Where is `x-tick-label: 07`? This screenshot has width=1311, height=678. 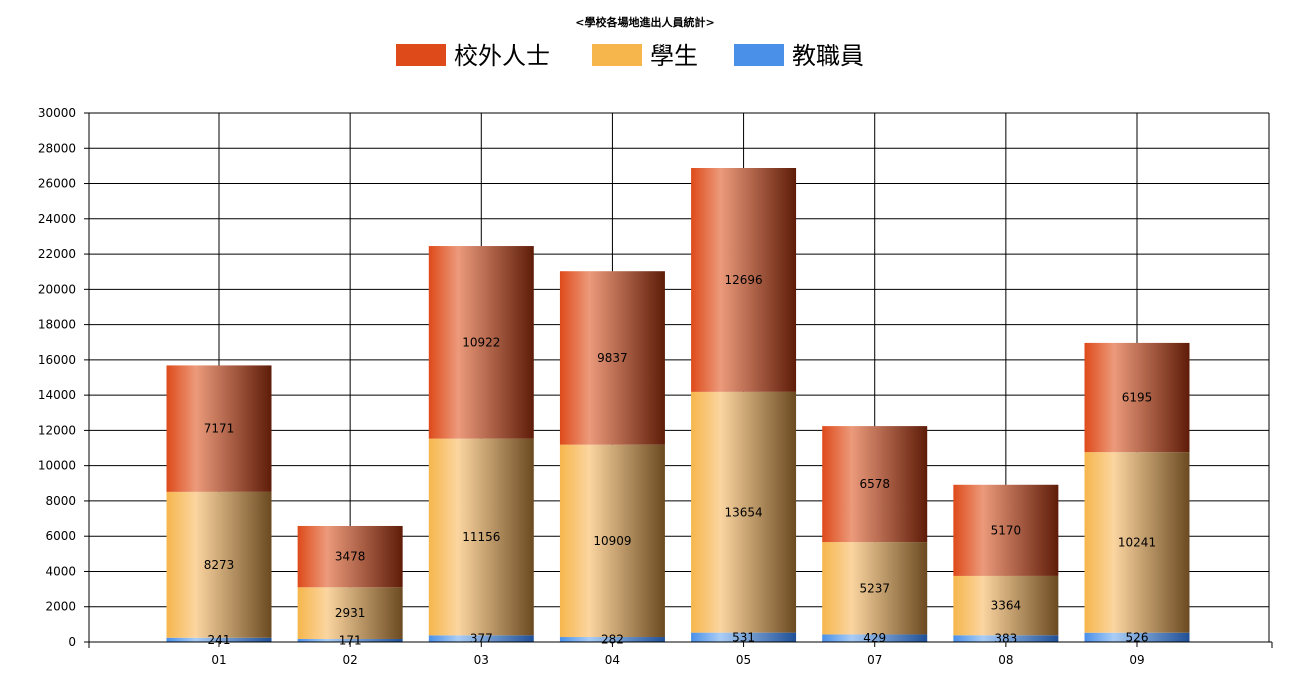
x-tick-label: 07 is located at coordinates (874, 660).